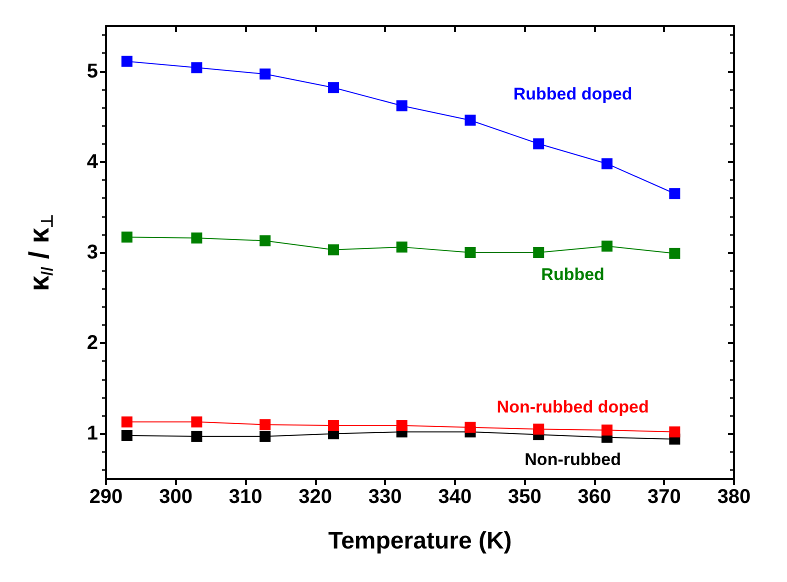 The height and width of the screenshot is (582, 787). Describe the element at coordinates (455, 497) in the screenshot. I see `x-tick-label: 340` at that location.